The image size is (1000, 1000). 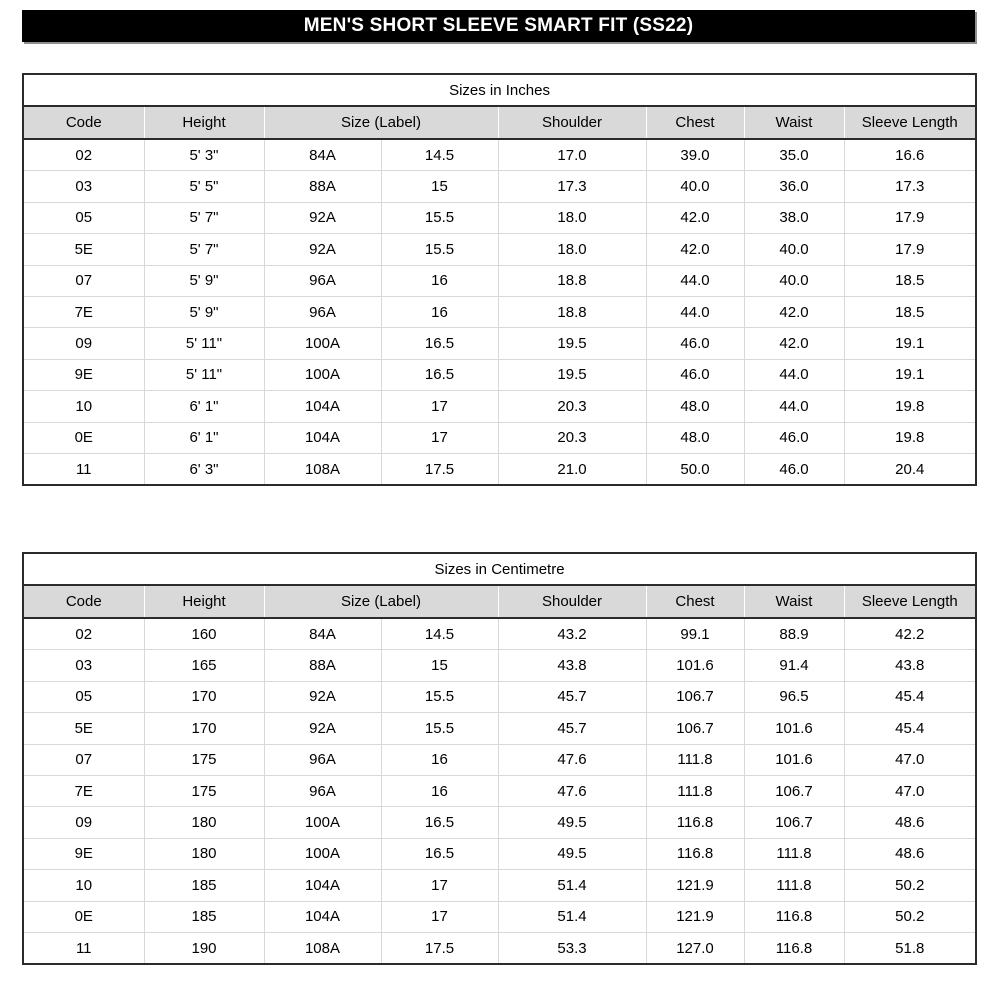 What do you see at coordinates (572, 123) in the screenshot?
I see `column-header-shoulder: Shoulder` at bounding box center [572, 123].